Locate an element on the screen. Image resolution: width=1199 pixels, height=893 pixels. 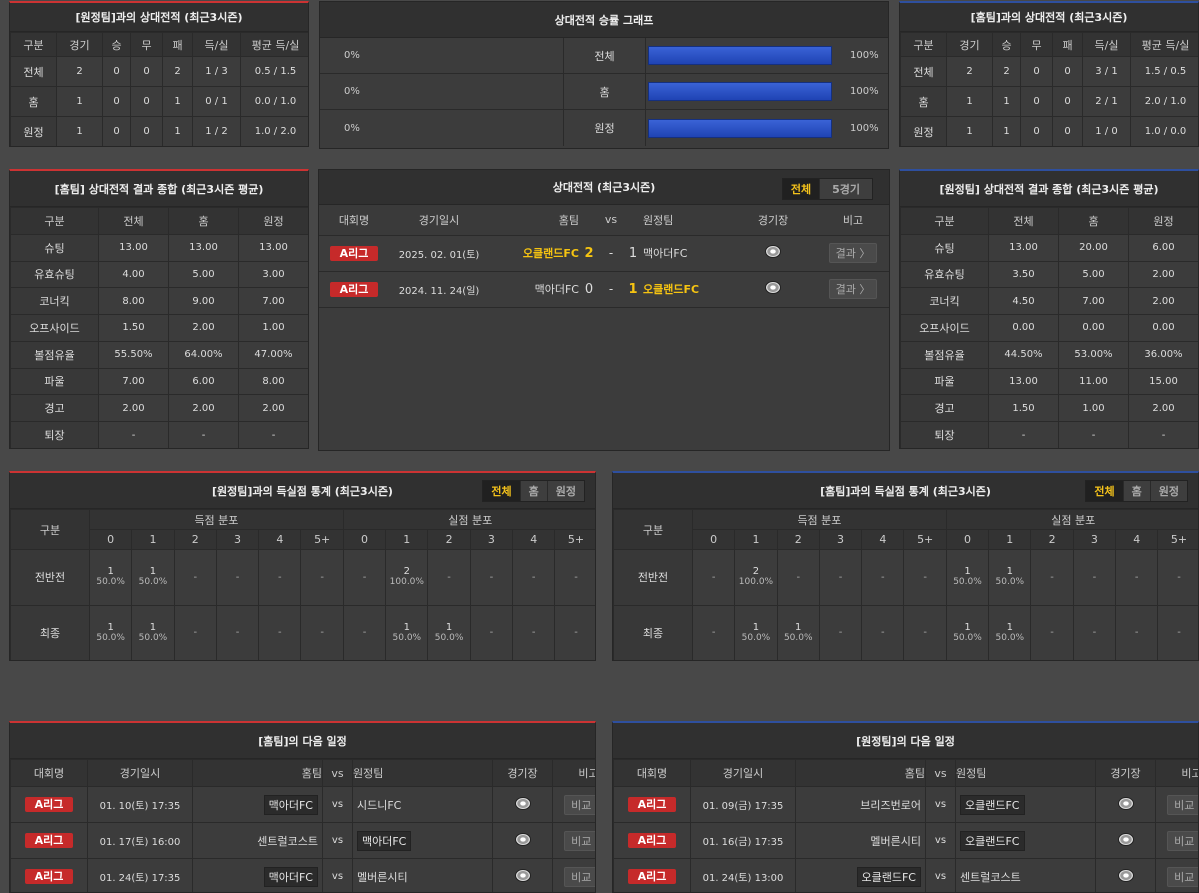
stat-cell: 1.50 is located at coordinates (1023, 408).